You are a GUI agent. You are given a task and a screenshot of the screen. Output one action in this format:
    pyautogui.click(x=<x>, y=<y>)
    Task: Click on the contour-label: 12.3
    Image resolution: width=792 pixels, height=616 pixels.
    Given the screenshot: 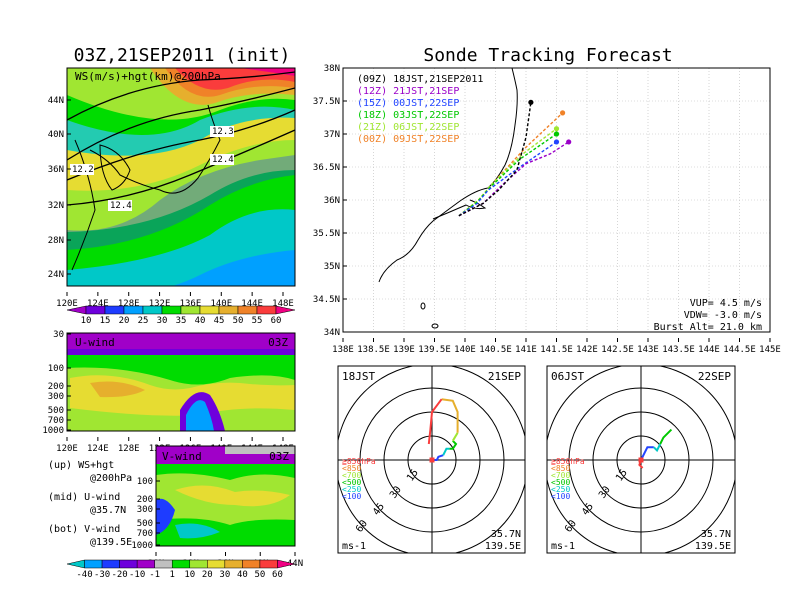 What is the action you would take?
    pyautogui.click(x=223, y=132)
    